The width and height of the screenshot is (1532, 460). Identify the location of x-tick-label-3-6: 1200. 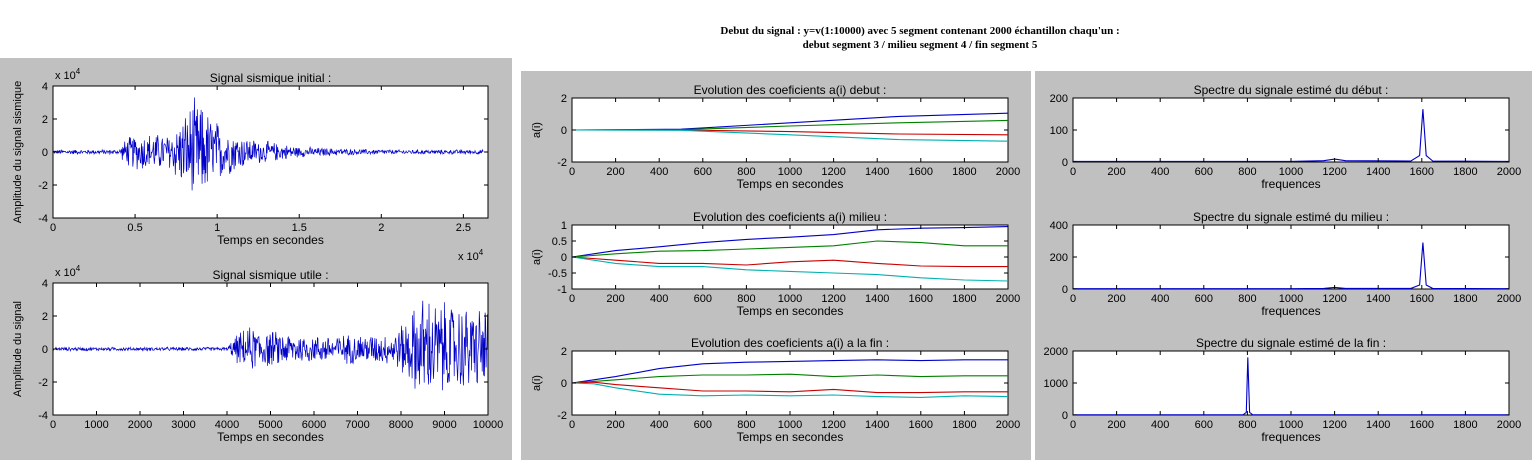
(833, 299).